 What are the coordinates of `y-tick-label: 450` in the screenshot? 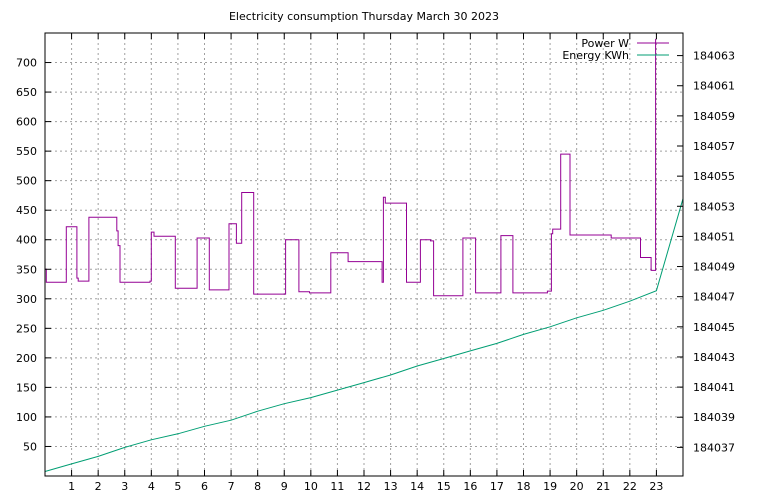 It's located at (26, 210).